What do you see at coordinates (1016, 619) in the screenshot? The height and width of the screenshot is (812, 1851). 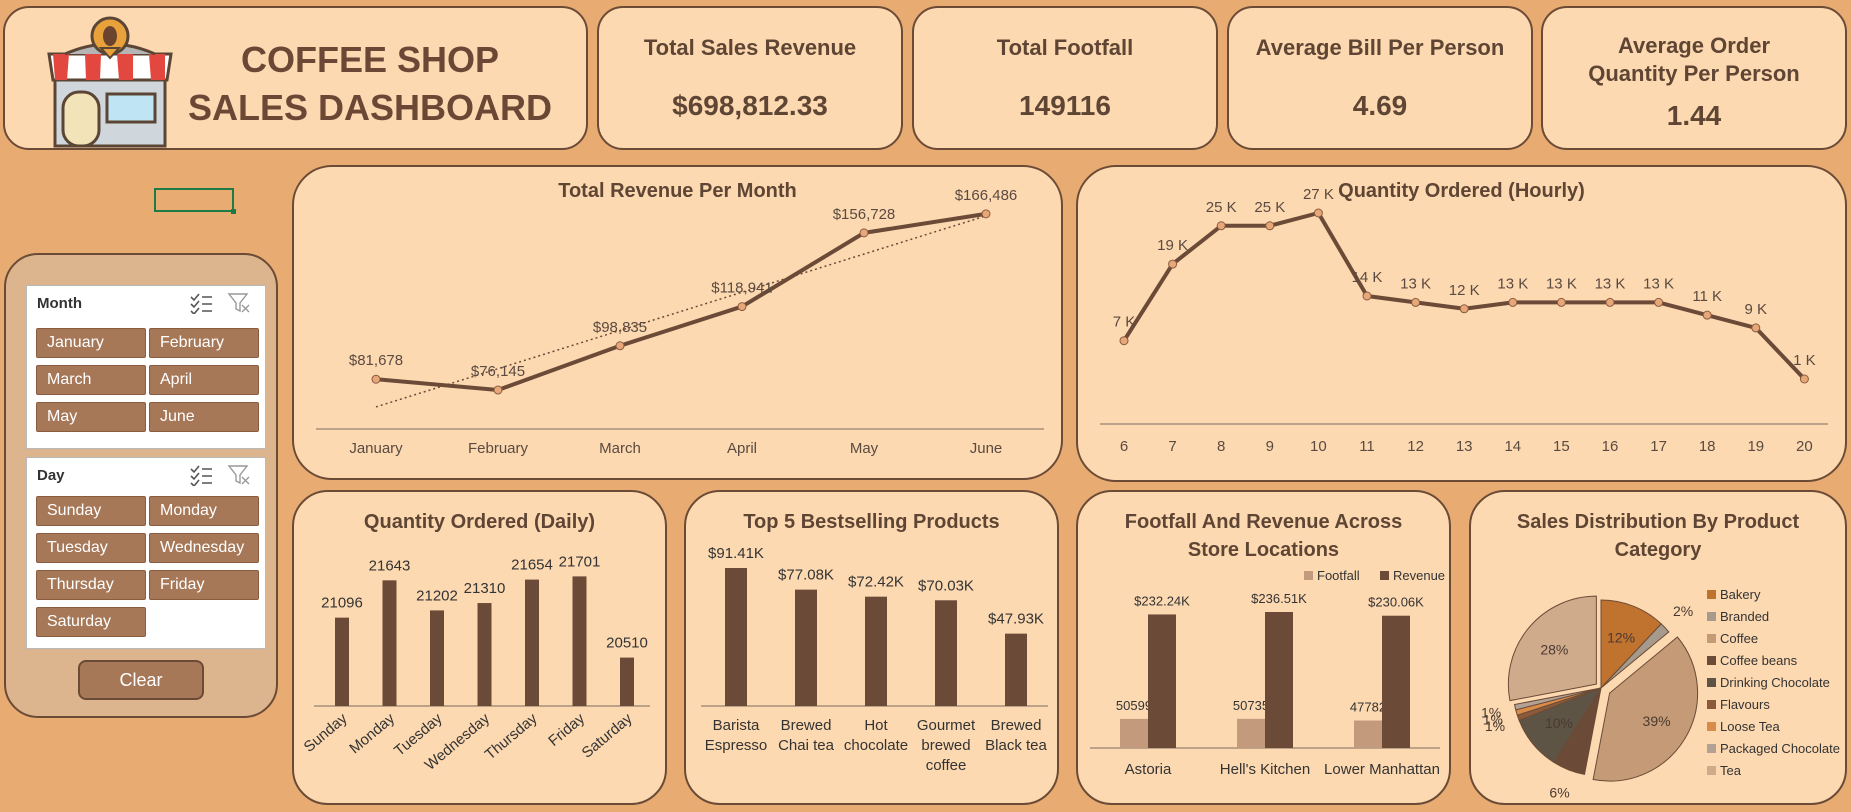 I see `data-label: $47.93K` at bounding box center [1016, 619].